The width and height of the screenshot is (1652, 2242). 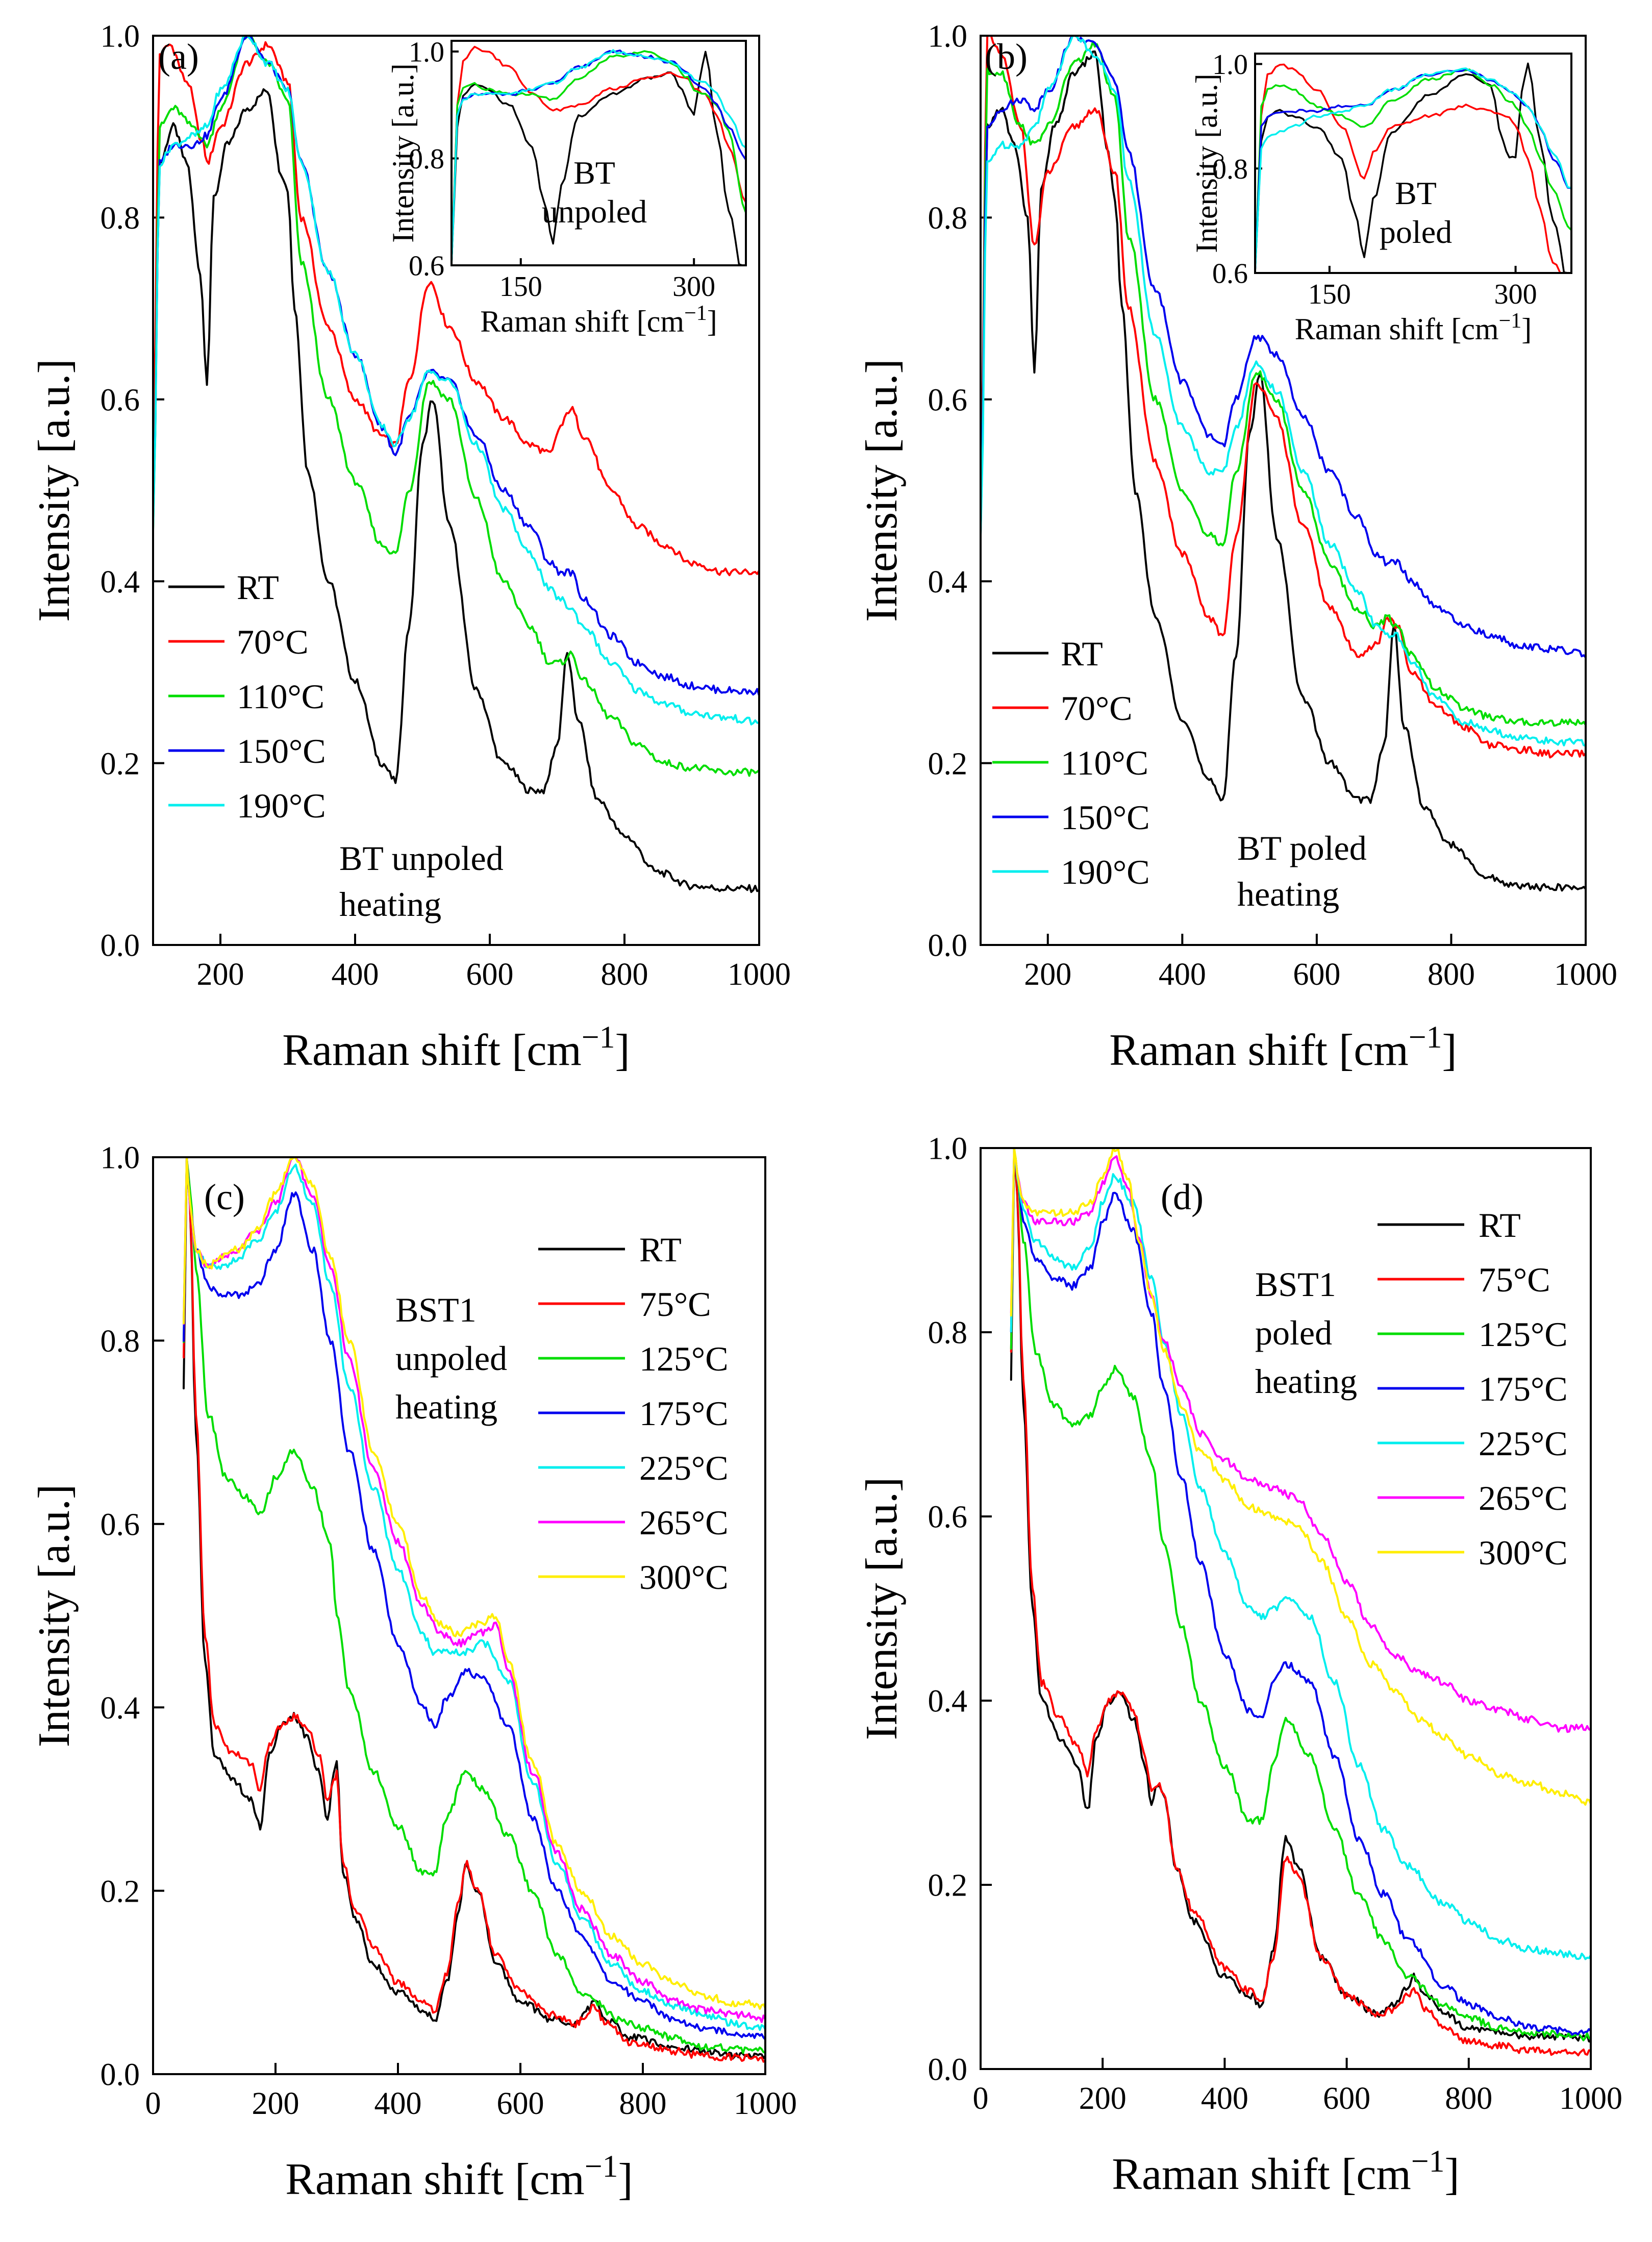 I want to click on inset-annotation: unpoled, so click(x=594, y=211).